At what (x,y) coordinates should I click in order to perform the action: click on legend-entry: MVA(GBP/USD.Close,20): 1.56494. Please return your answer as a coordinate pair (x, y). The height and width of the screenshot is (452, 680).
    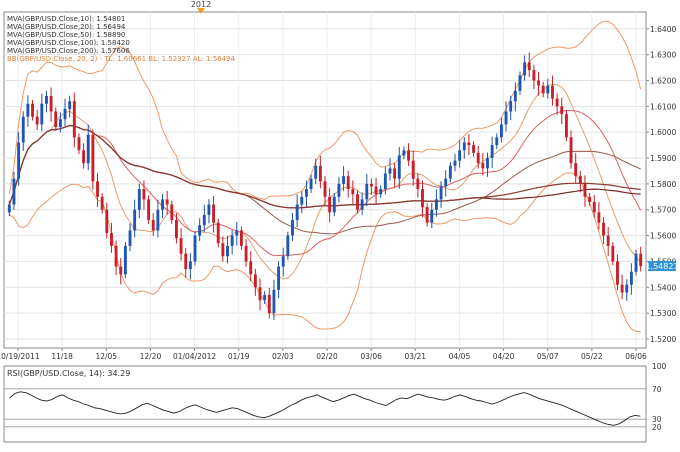
    Looking at the image, I should click on (66, 27).